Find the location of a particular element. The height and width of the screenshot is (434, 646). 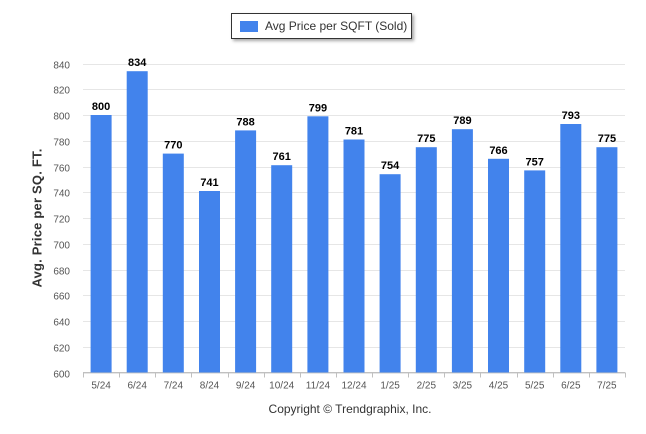

x-tick-label: 5/25 is located at coordinates (535, 386).